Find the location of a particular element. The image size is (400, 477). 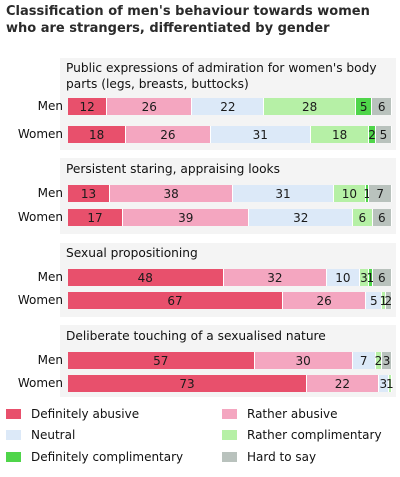

bar-segment-definitely-abusive: 67 is located at coordinates (175, 300).